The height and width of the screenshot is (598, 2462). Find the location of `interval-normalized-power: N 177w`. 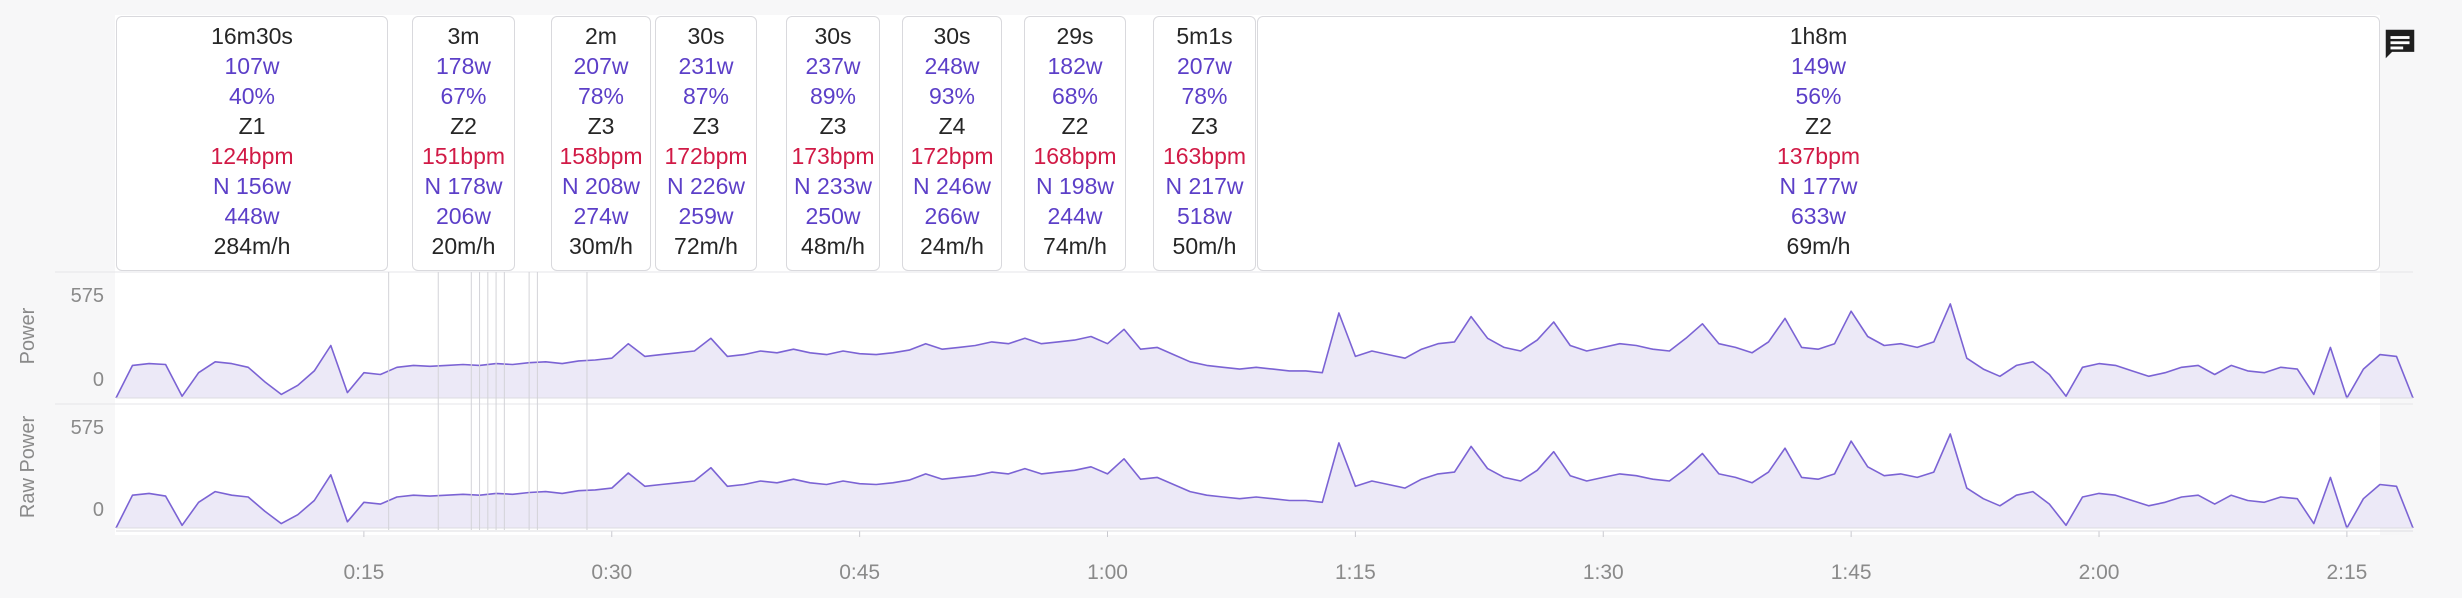

interval-normalized-power: N 177w is located at coordinates (1818, 186).